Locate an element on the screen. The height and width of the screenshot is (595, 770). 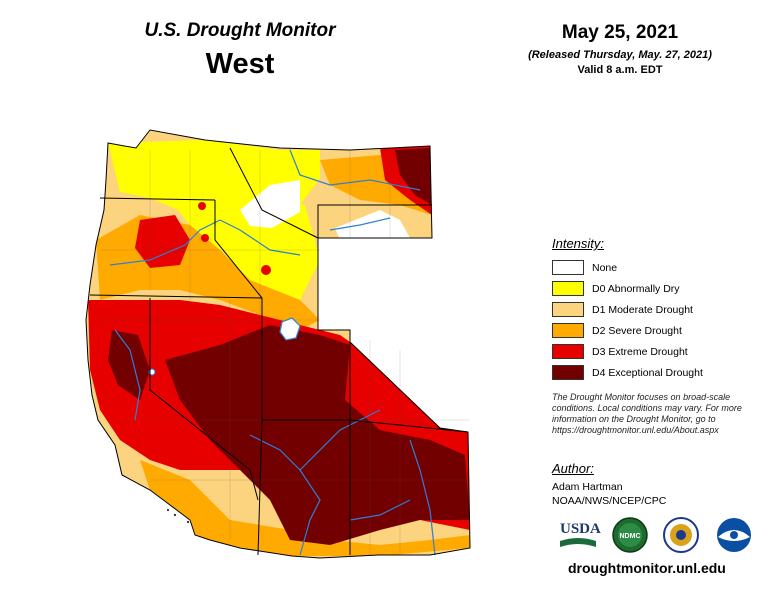
legend-swatch-none is located at coordinates (568, 267).